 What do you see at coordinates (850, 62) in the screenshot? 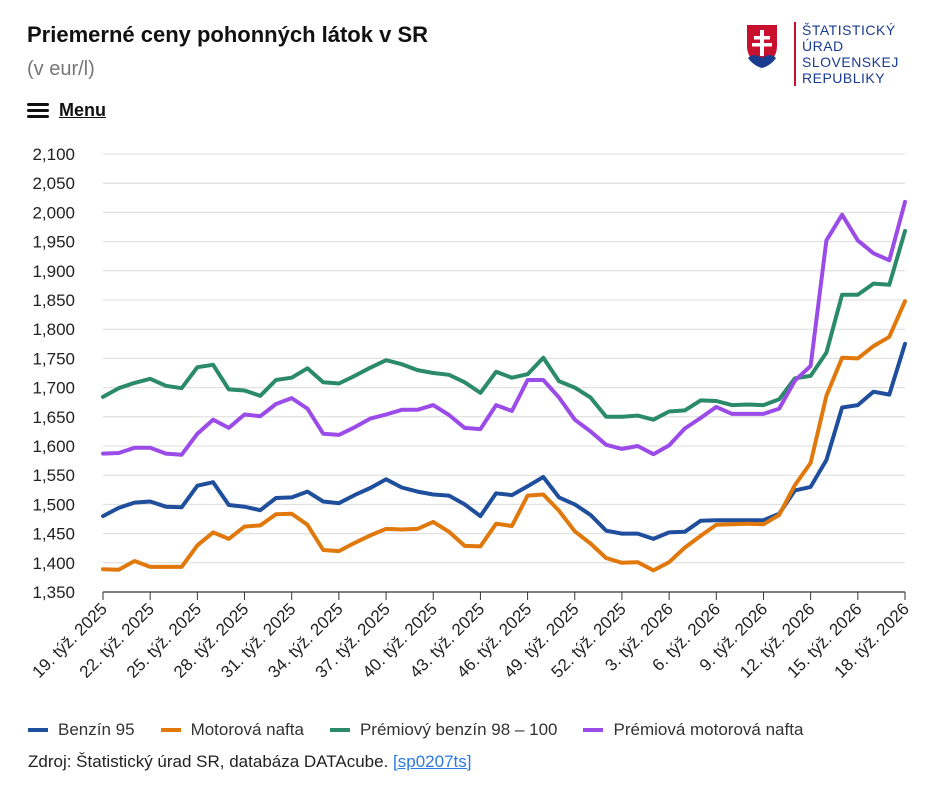
I see `logo-line: SLOVENSKEJ` at bounding box center [850, 62].